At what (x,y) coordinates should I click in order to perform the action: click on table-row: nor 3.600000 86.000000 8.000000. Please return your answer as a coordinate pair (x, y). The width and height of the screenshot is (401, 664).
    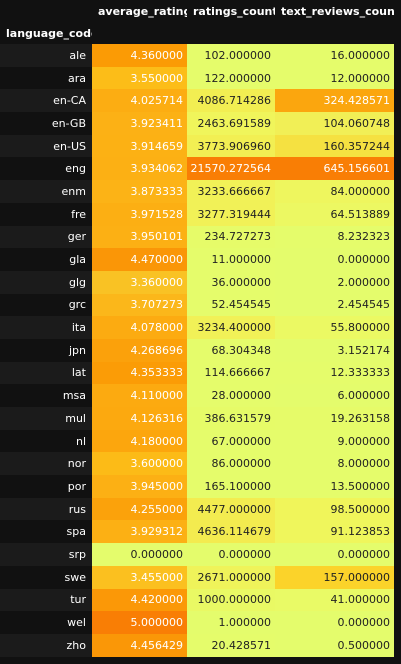
    Looking at the image, I should click on (197, 464).